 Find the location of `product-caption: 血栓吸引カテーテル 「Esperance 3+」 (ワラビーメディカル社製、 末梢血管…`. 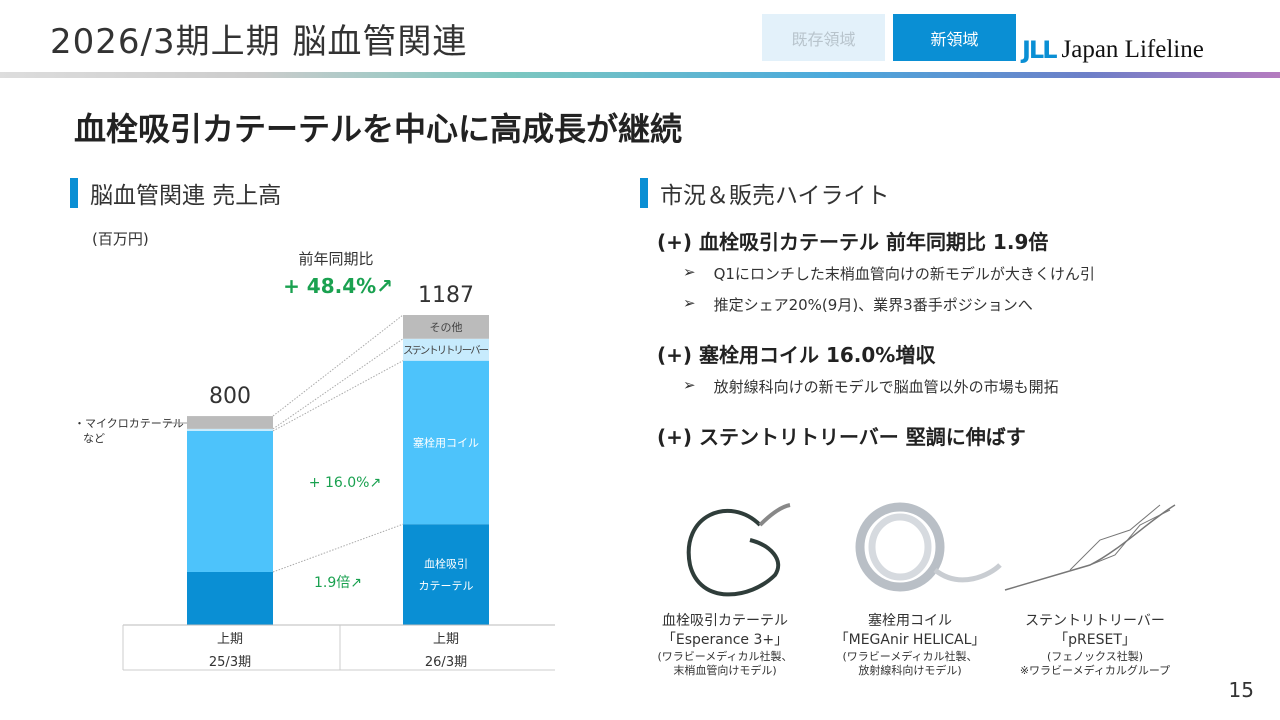

product-caption: 血栓吸引カテーテル 「Esperance 3+」 (ワラビーメディカル社製、 末梢血管… is located at coordinates (725, 645).